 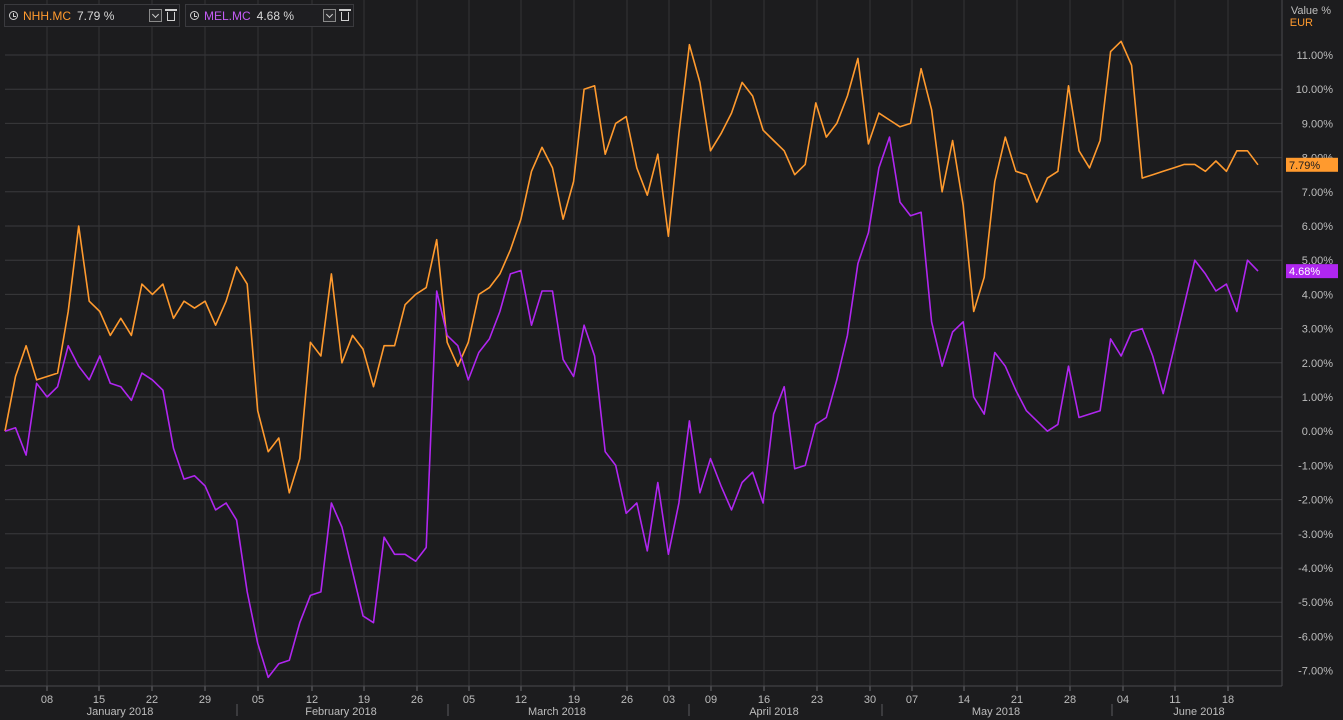 What do you see at coordinates (996, 712) in the screenshot?
I see `month-label: May 2018` at bounding box center [996, 712].